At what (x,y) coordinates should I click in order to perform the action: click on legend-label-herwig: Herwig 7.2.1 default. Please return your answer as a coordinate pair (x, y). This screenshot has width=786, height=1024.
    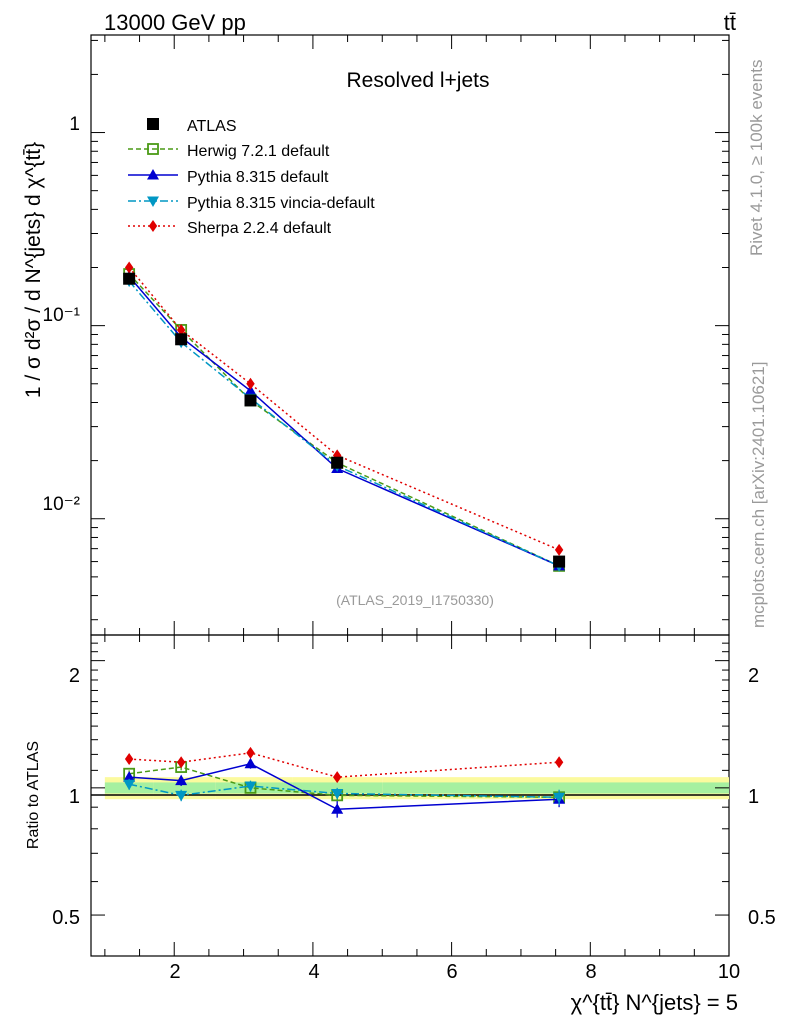
    Looking at the image, I should click on (258, 151).